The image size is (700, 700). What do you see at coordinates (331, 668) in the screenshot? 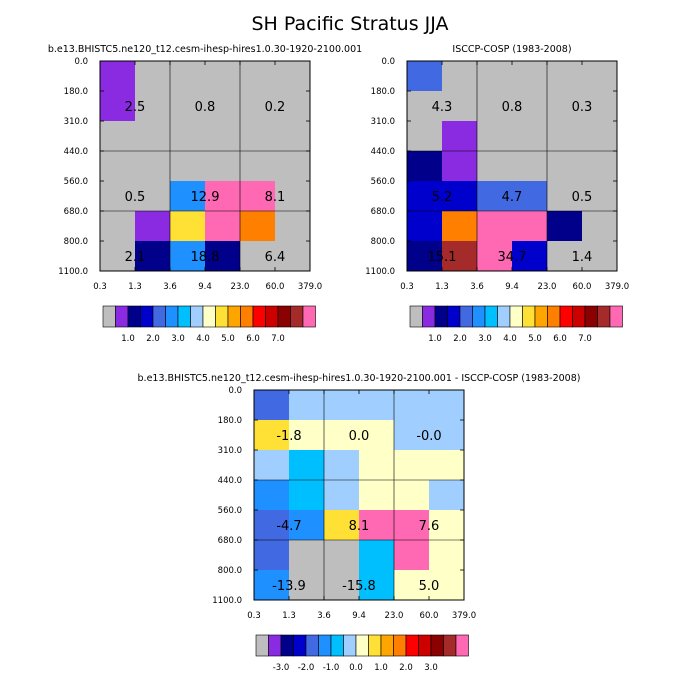
I see `colorbar-label: -1.0` at bounding box center [331, 668].